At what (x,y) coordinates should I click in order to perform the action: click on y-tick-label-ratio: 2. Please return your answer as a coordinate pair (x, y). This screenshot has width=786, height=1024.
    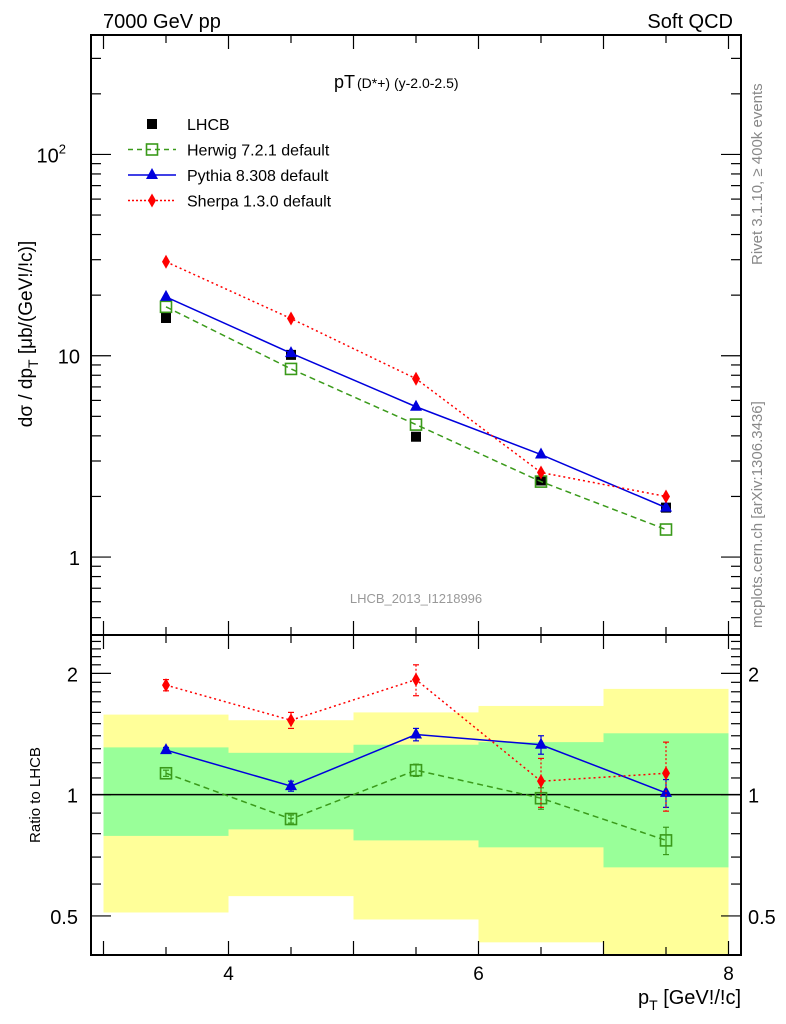
    Looking at the image, I should click on (72, 675).